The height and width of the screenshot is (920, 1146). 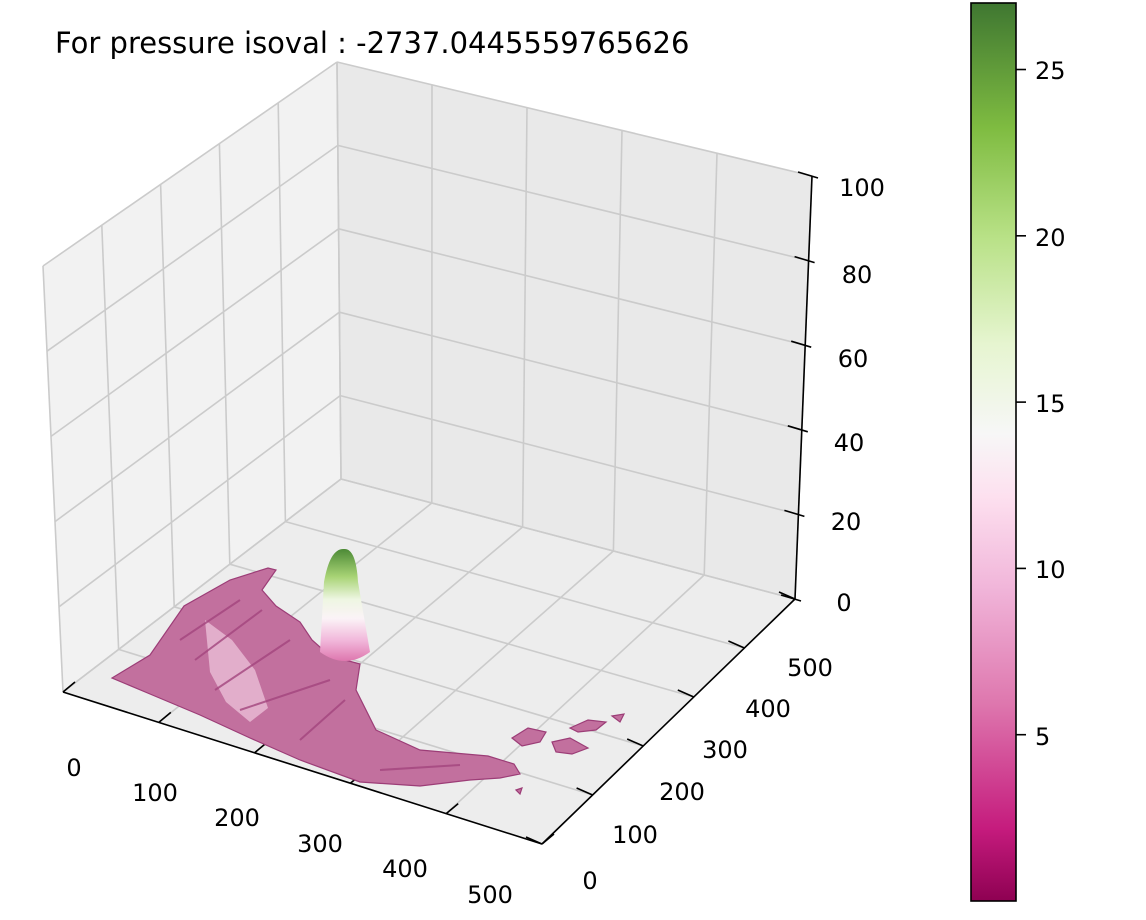 I want to click on z-tick-label: 0, so click(x=843, y=603).